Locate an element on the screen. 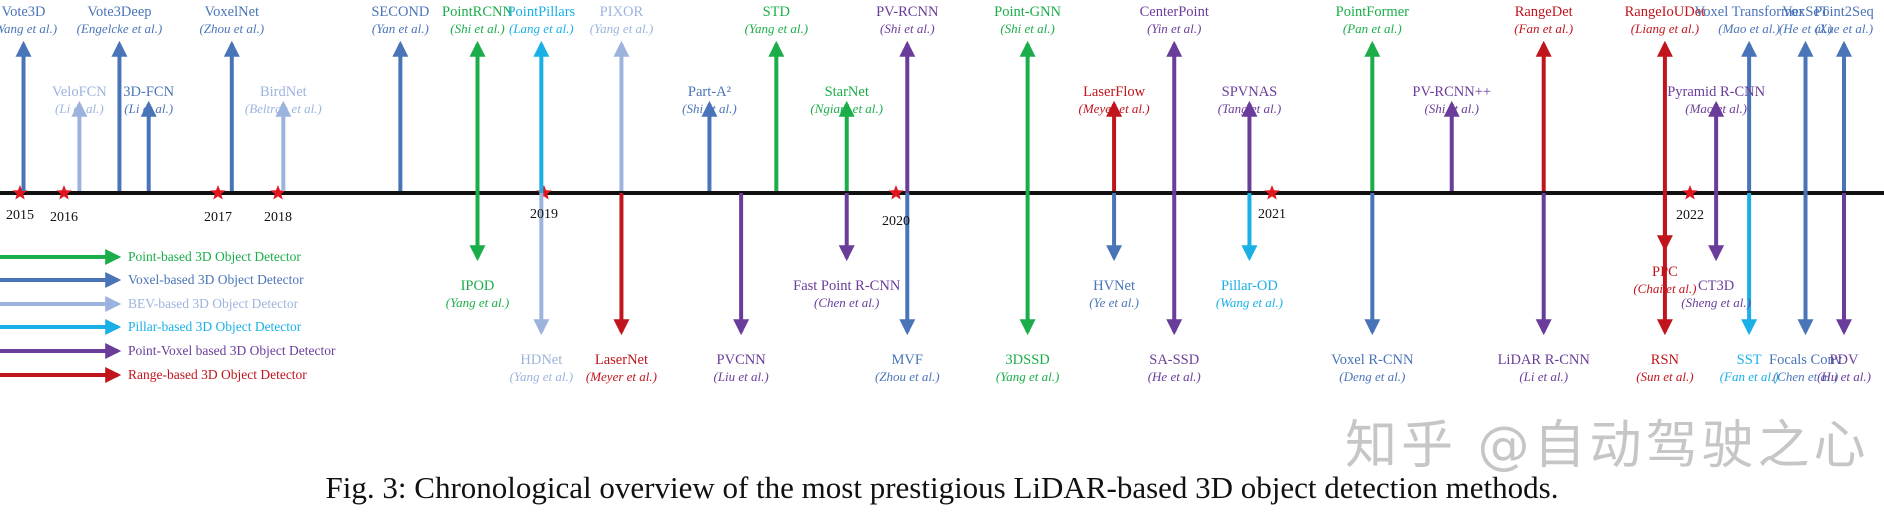 The width and height of the screenshot is (1884, 516). legend-item-range: Range-based 3D Object Detector is located at coordinates (153, 375).